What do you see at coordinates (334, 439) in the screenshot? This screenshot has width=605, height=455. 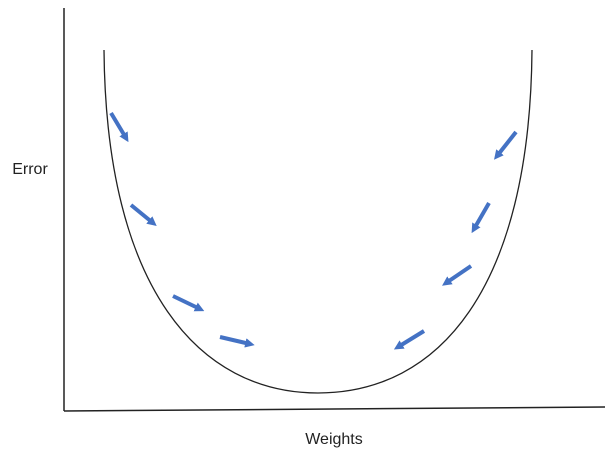 I see `x-axis-label: Weights` at bounding box center [334, 439].